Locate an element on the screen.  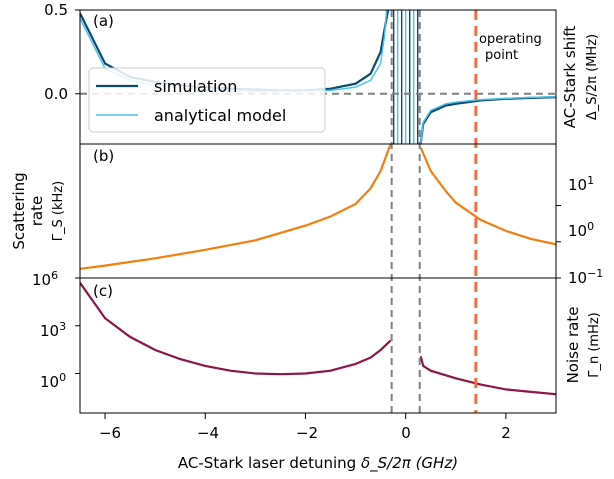
svg-text: 10³ is located at coordinates (53, 330).